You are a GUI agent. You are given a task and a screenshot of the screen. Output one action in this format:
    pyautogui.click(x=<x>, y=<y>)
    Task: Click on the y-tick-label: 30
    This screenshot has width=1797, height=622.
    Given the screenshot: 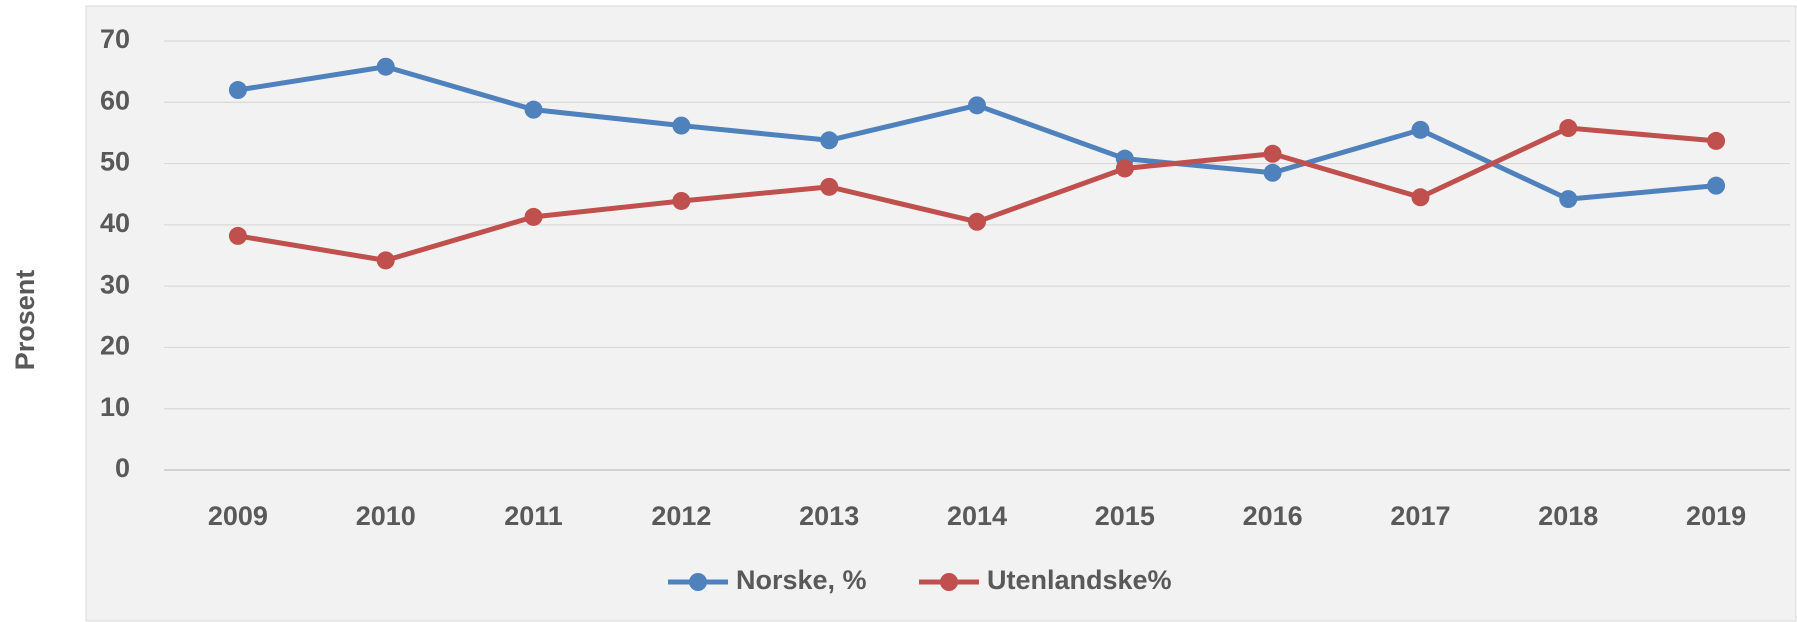 What is the action you would take?
    pyautogui.click(x=115, y=284)
    